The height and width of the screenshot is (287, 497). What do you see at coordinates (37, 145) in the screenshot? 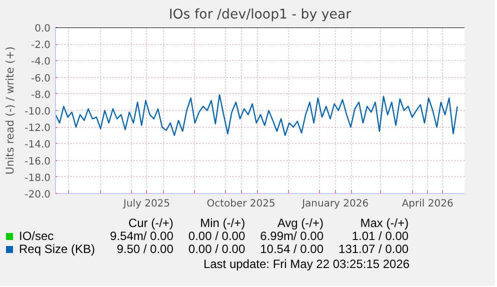
I see `y-tick-label: -14.0` at bounding box center [37, 145].